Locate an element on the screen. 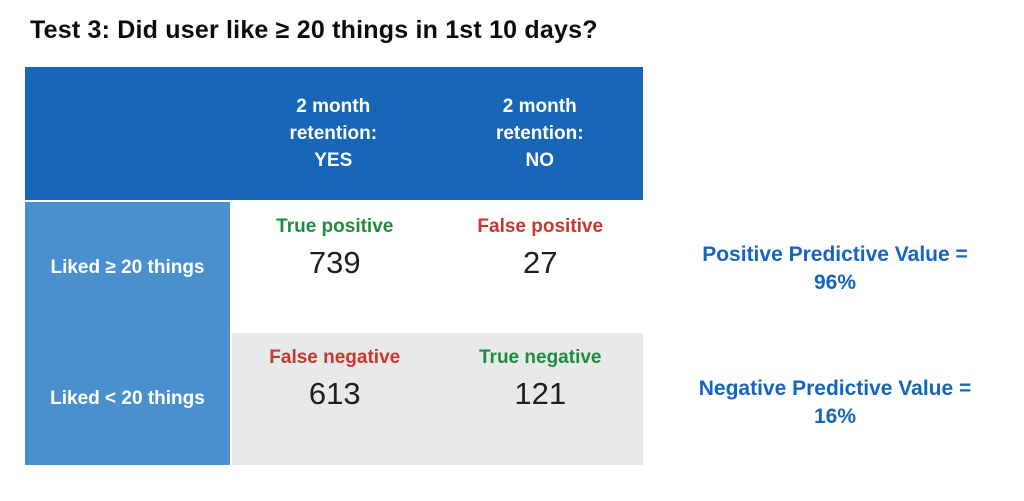 This screenshot has width=1024, height=501. cell-false-positive: False positive 27 is located at coordinates (541, 267).